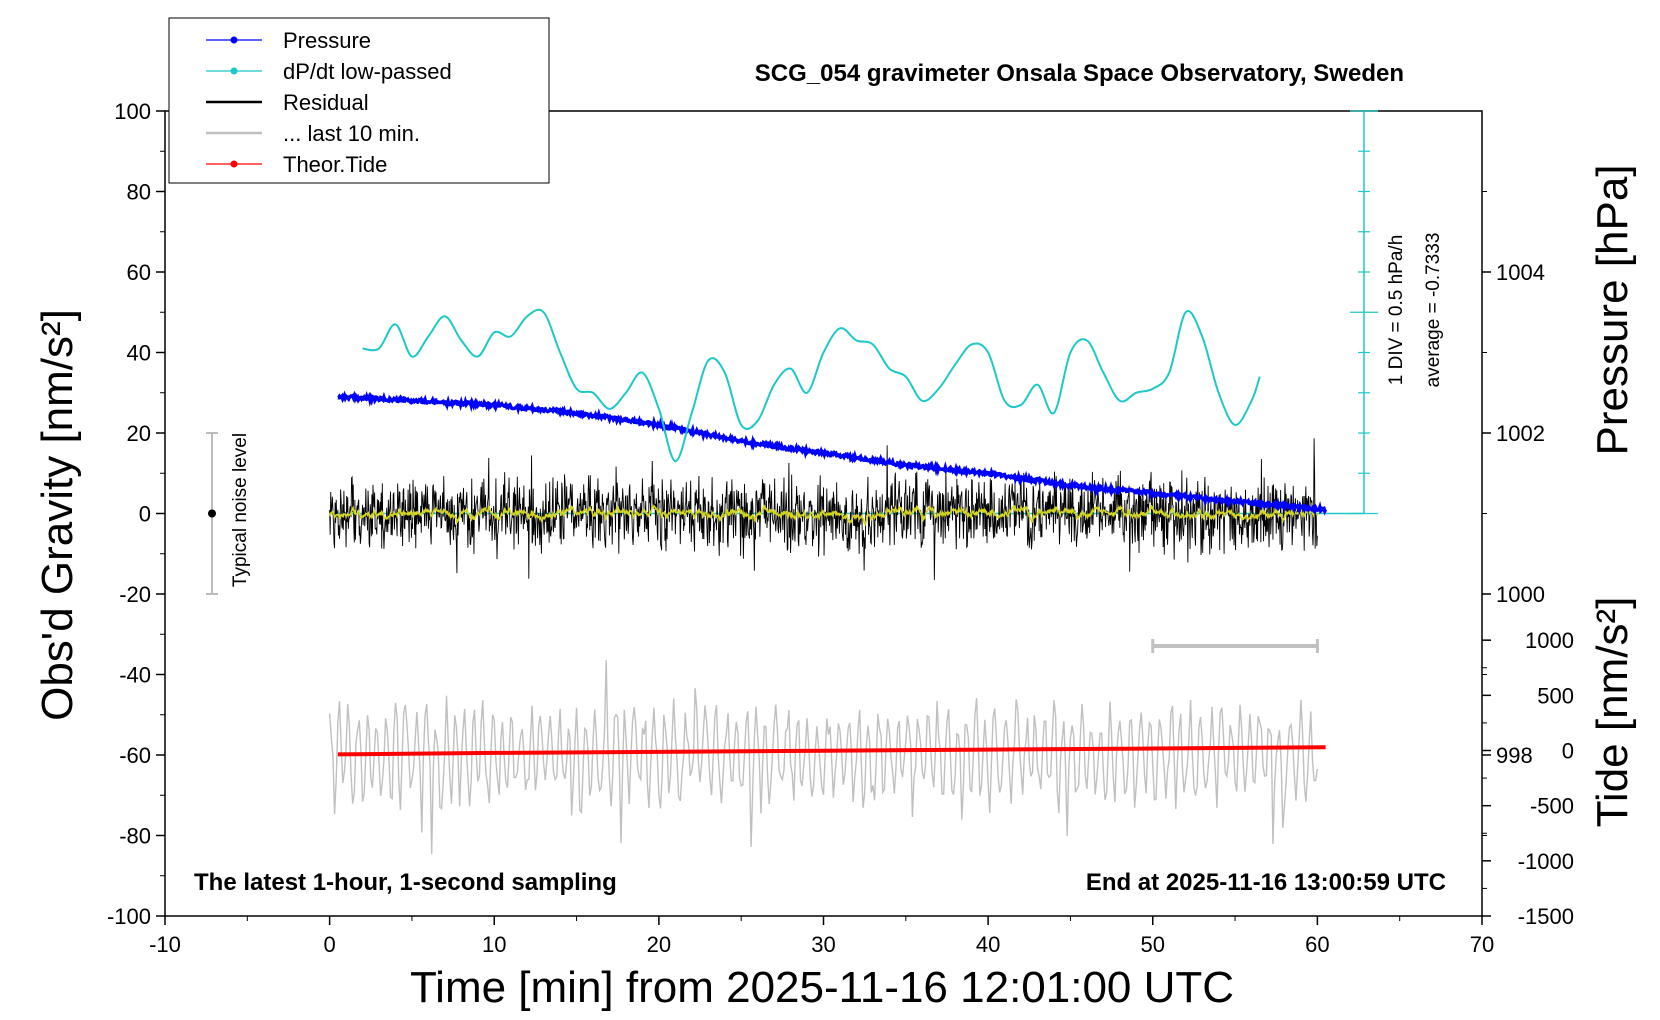 This screenshot has height=1020, width=1660. What do you see at coordinates (1552, 806) in the screenshot?
I see `tide-tick-label: -500` at bounding box center [1552, 806].